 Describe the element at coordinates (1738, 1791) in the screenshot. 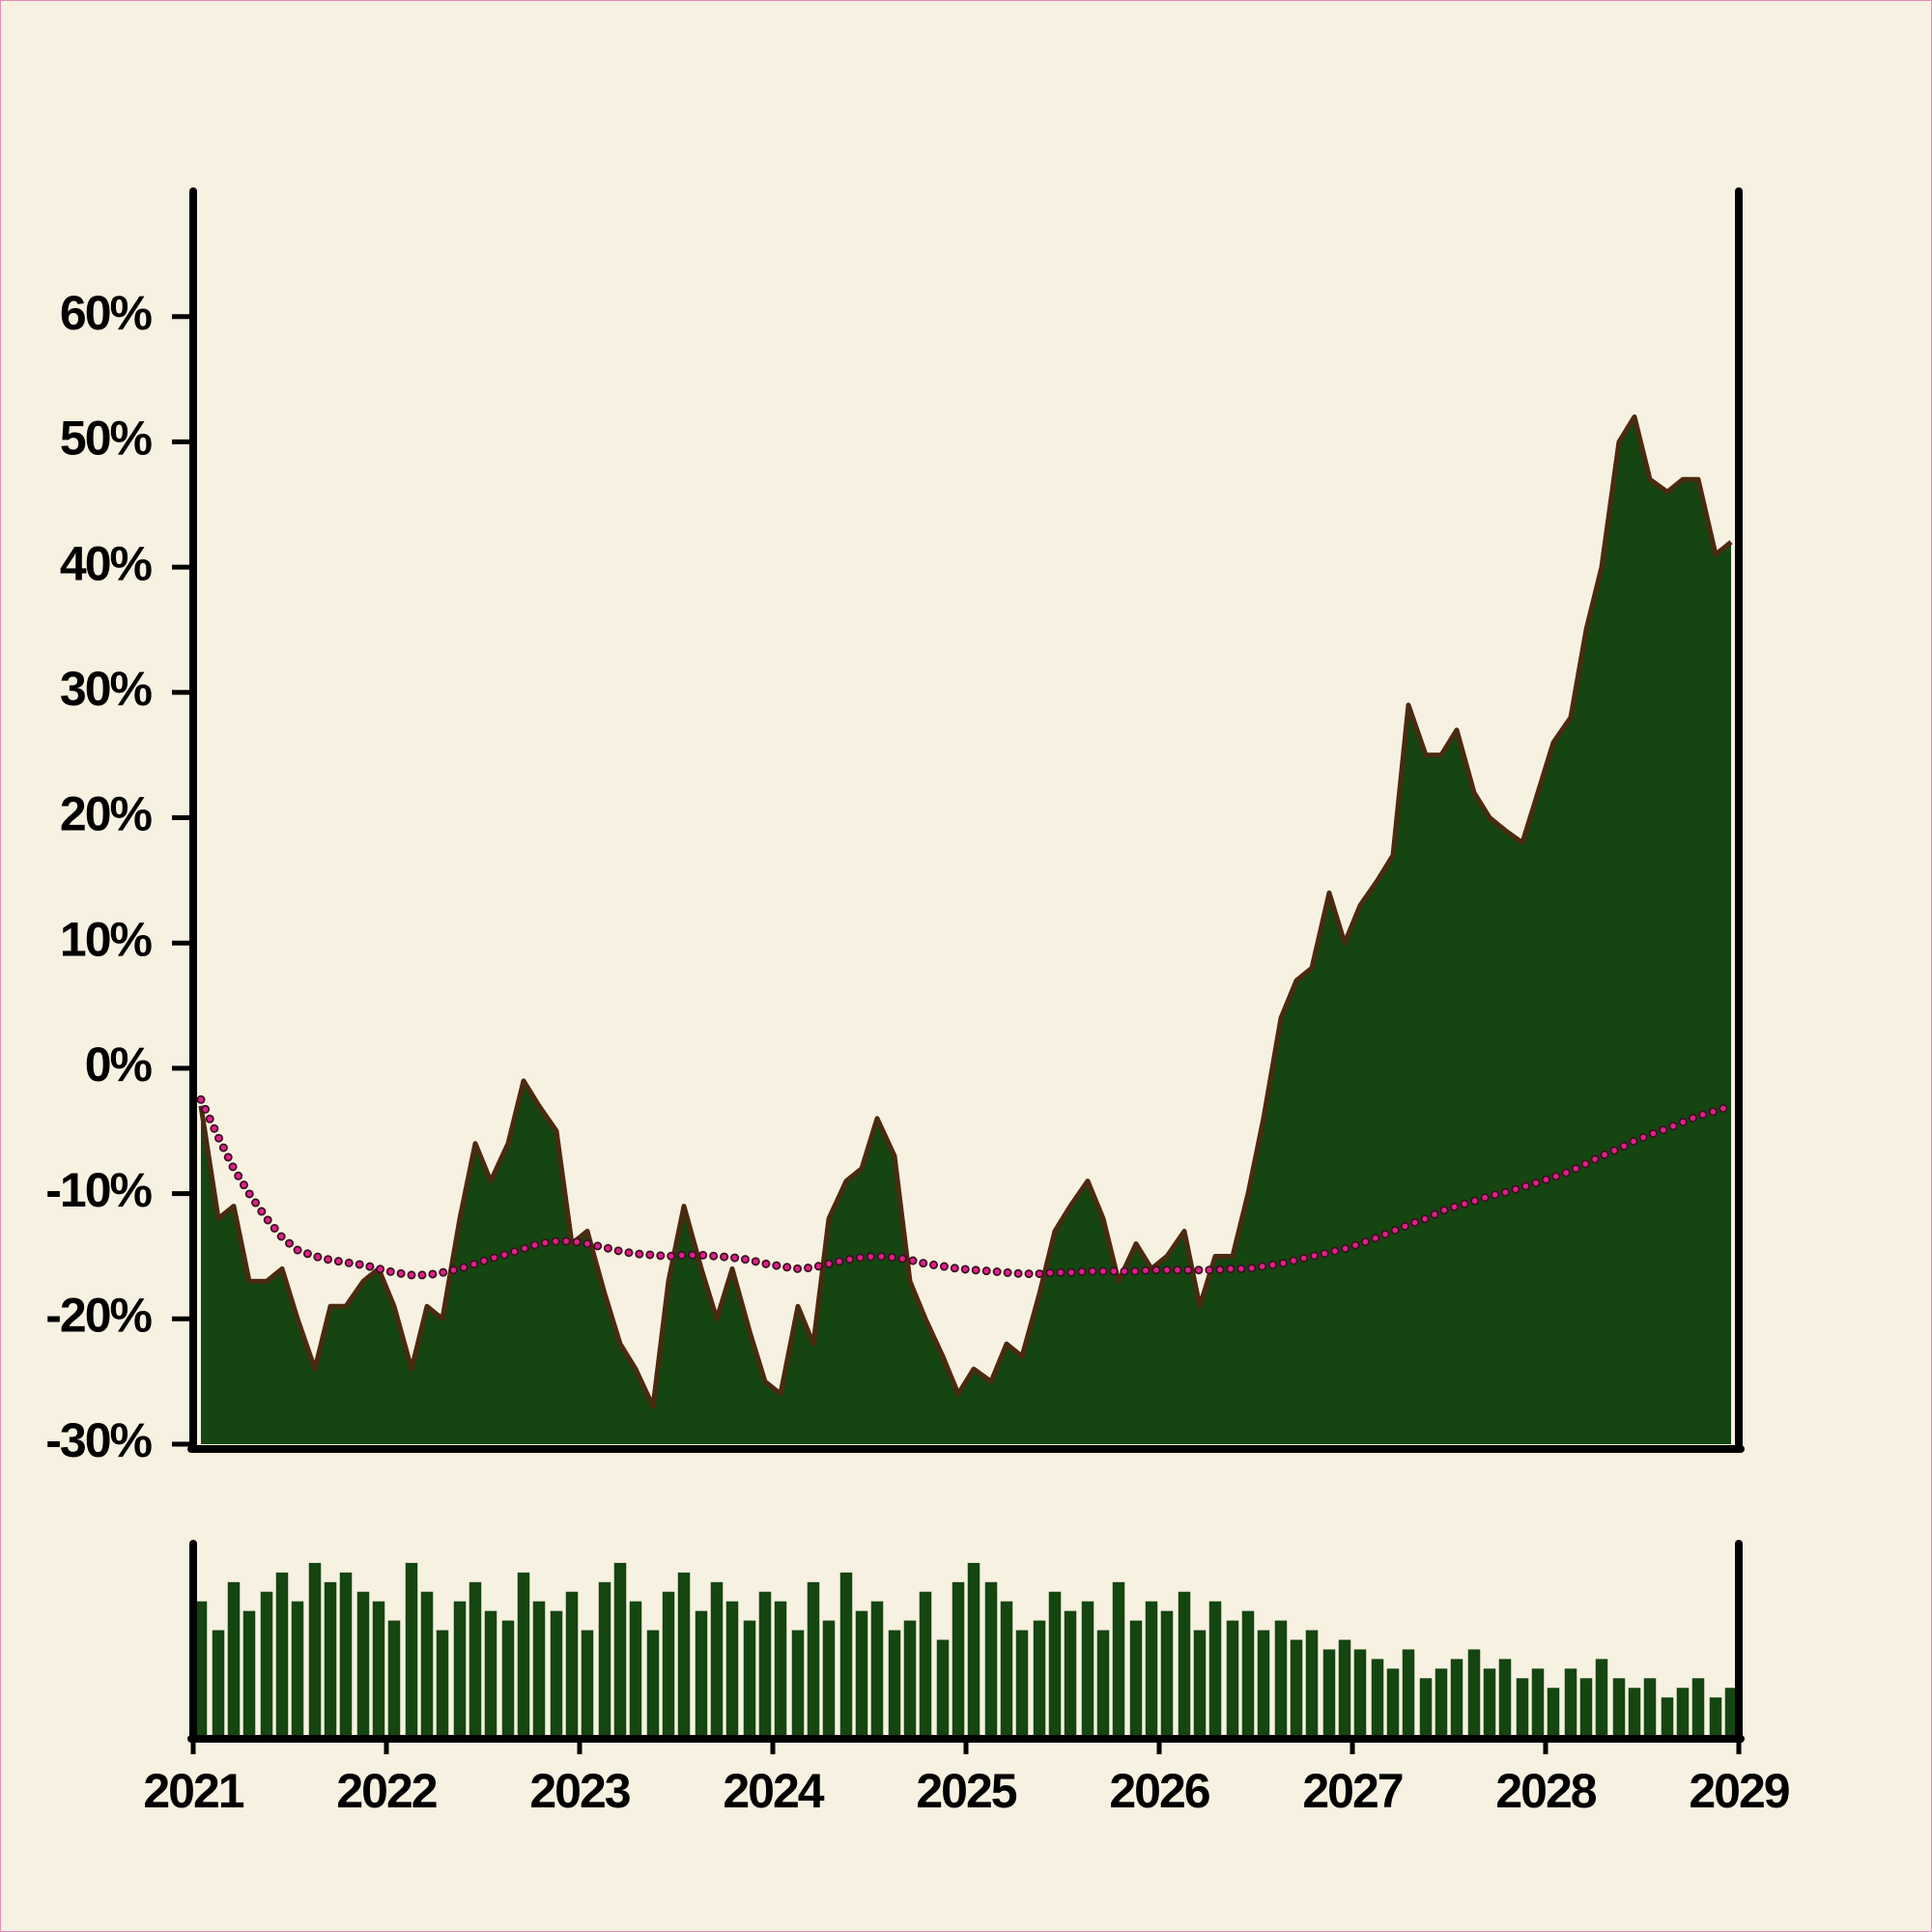

I see `x-tick-label: 2029` at that location.